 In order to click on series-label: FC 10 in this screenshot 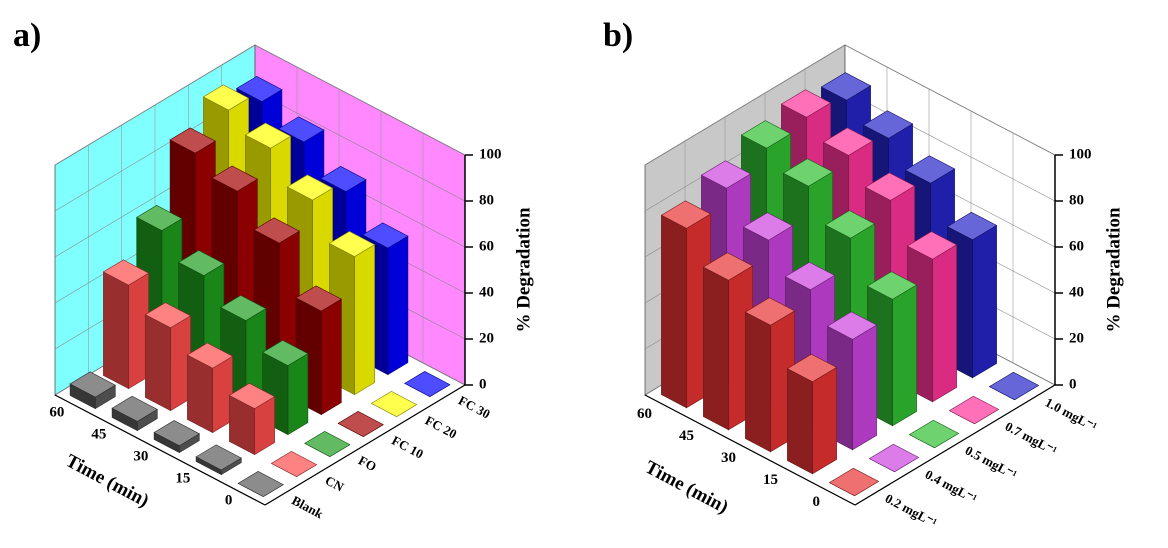, I will do `click(407, 447)`.